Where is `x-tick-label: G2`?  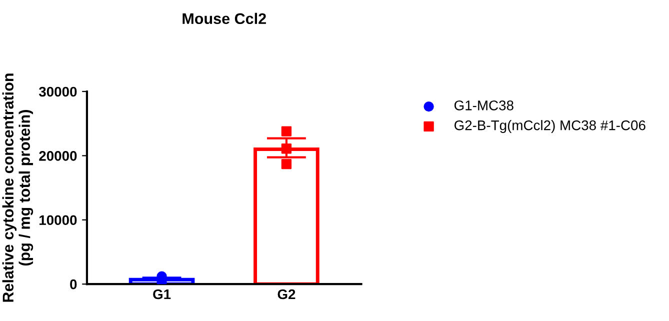 x-tick-label: G2 is located at coordinates (287, 294).